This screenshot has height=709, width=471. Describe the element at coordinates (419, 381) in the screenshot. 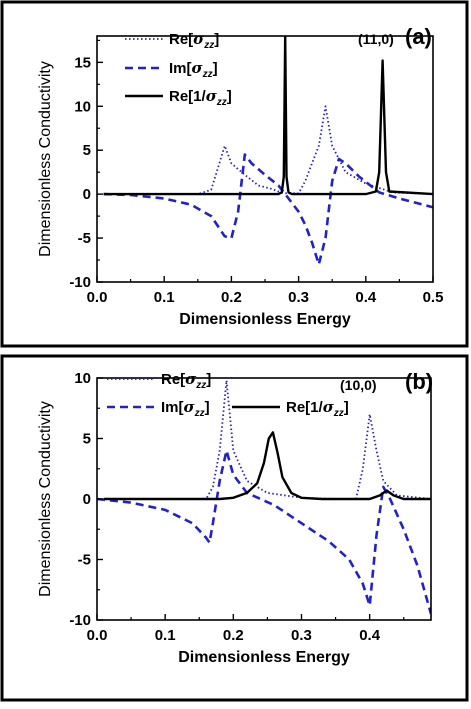

I see `panel-label: (b)` at that location.